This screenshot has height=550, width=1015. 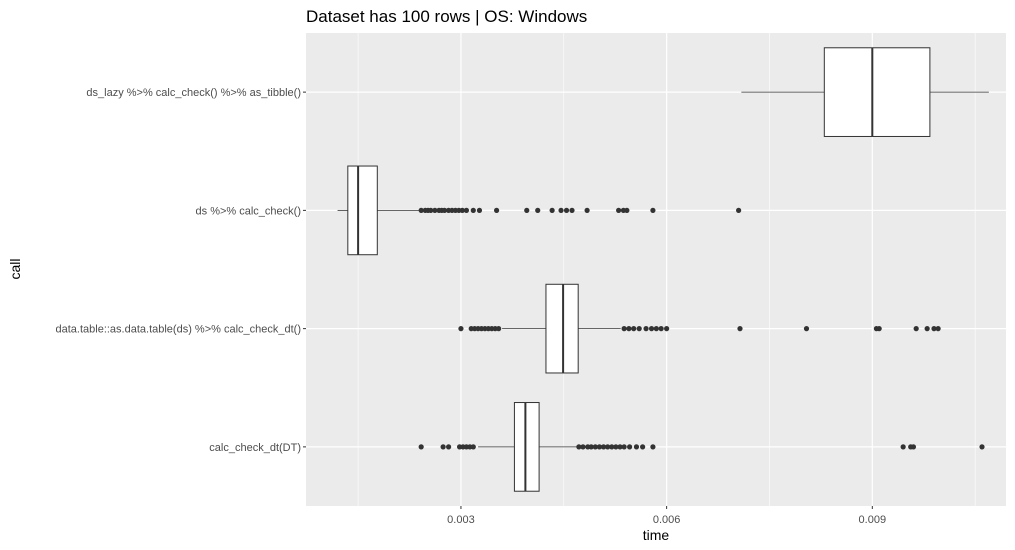 I want to click on x-axis-ticks: 0.003 0.006 0.009, so click(x=666, y=516).